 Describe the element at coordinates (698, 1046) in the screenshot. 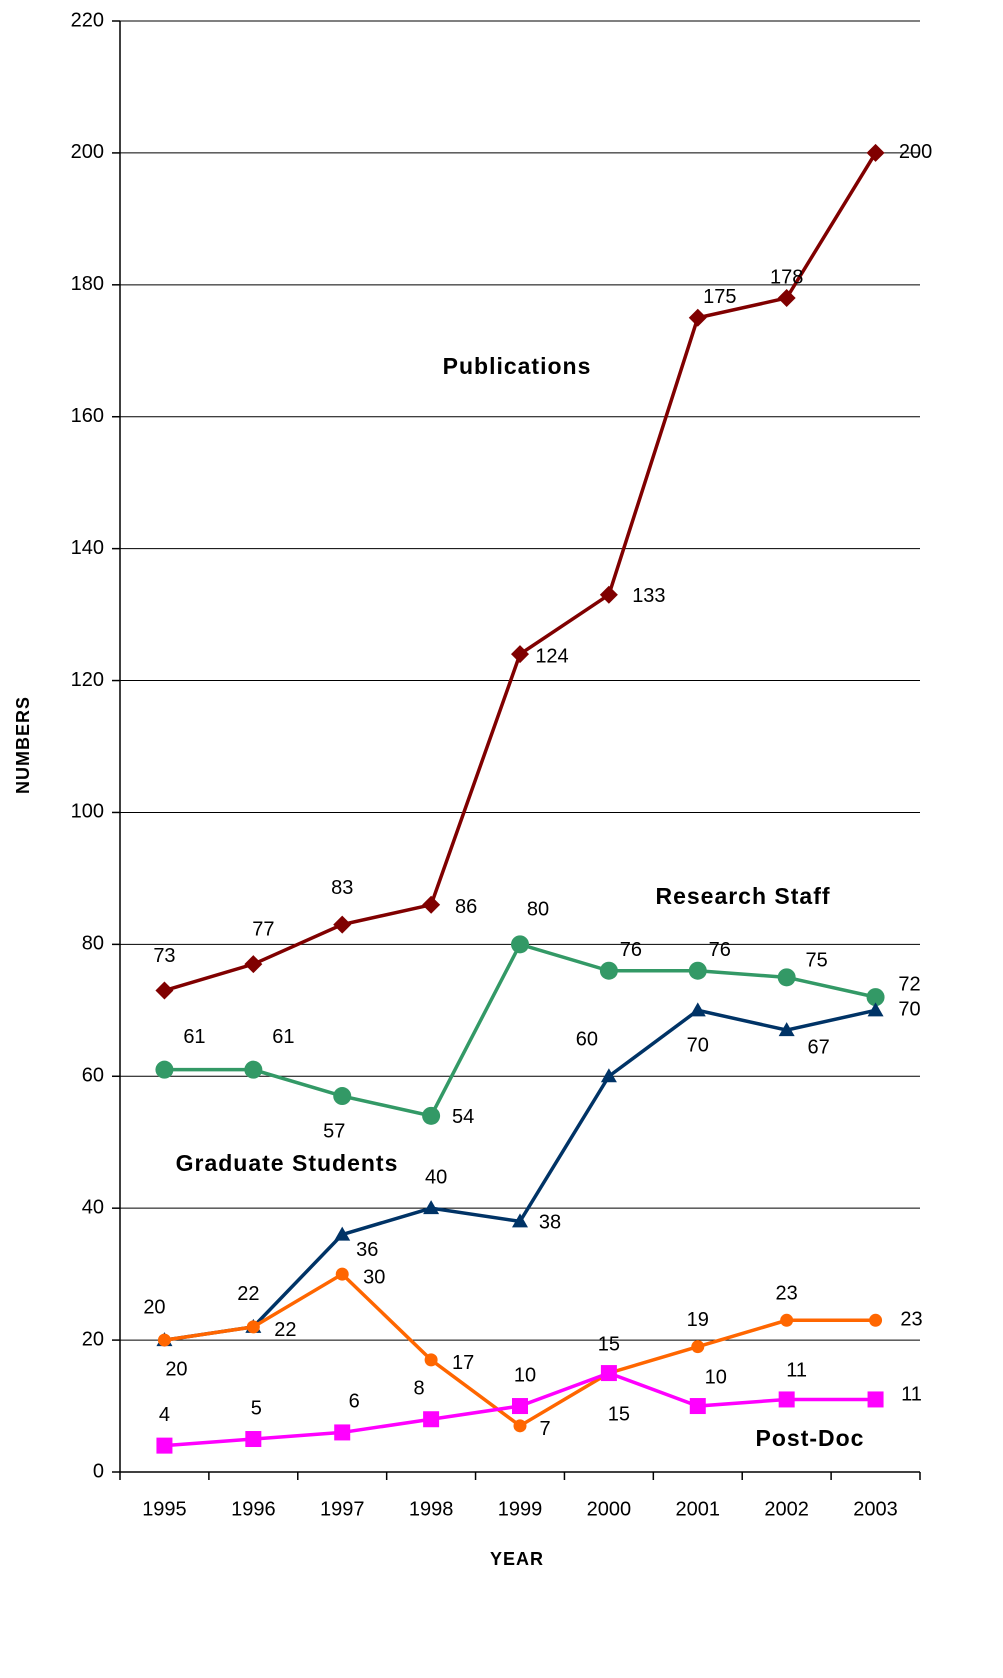

I see `data-label: 70` at that location.